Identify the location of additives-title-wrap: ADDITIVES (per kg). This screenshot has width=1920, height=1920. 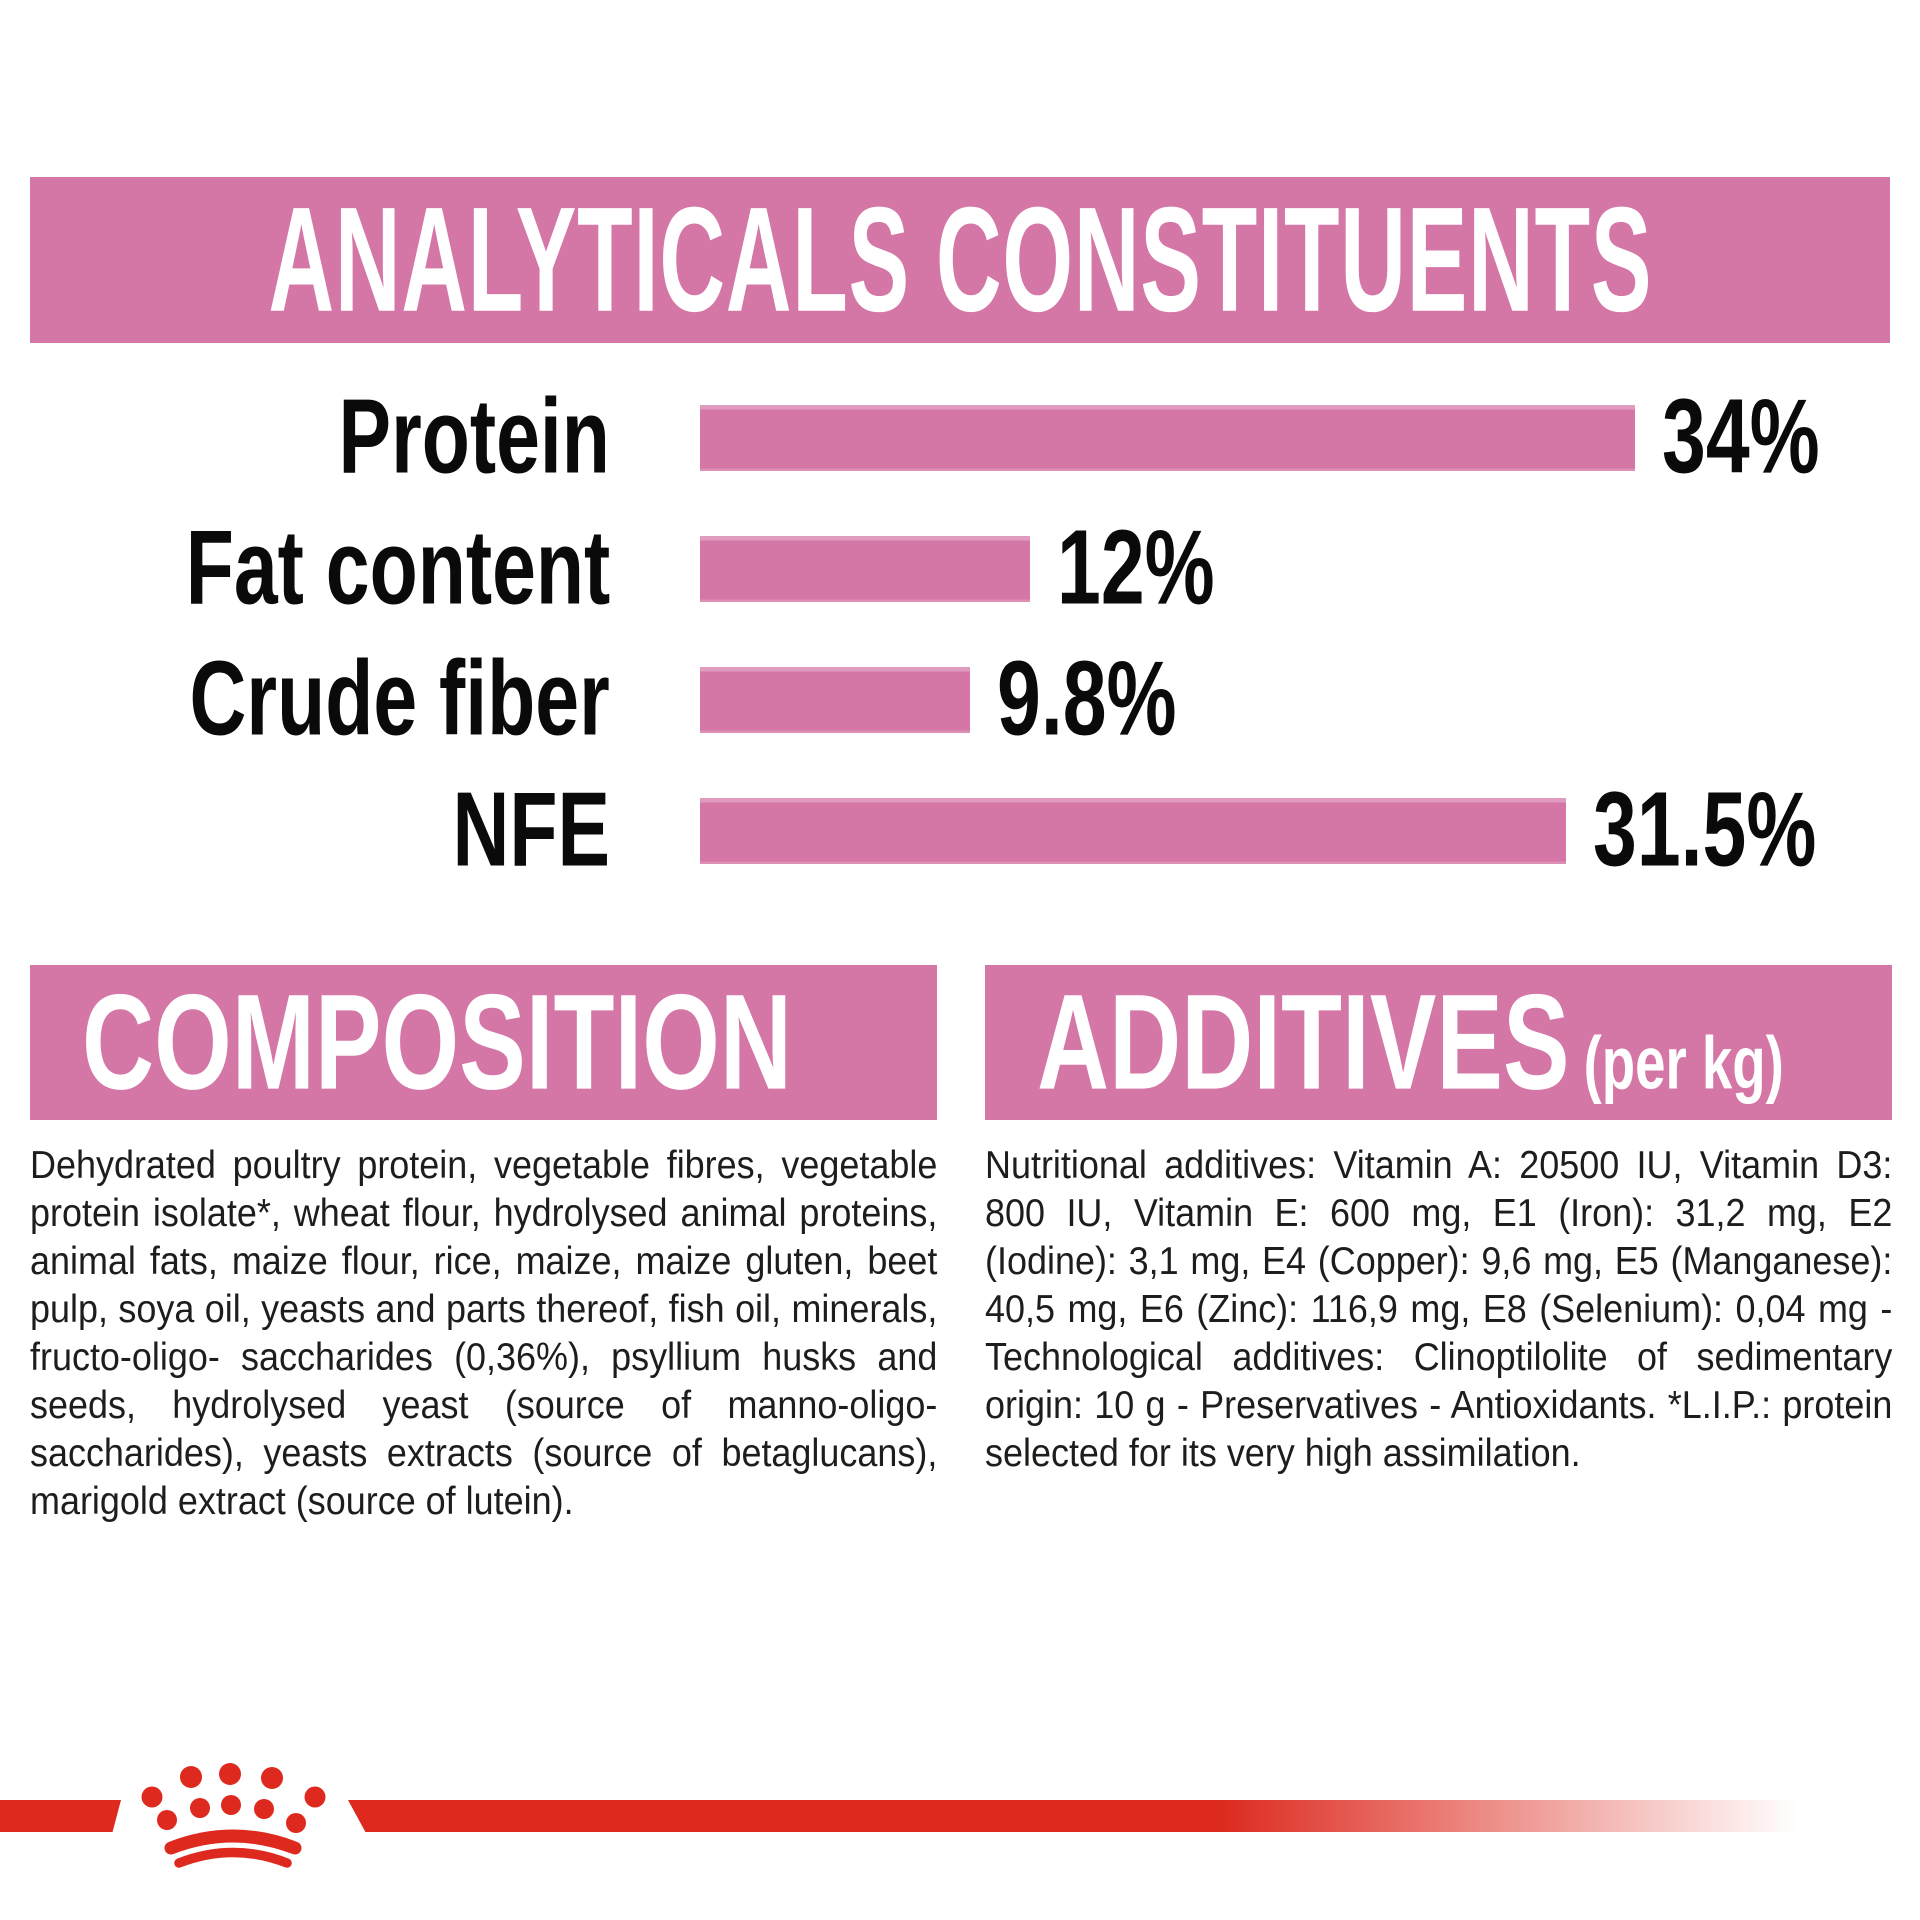
(1410, 1043).